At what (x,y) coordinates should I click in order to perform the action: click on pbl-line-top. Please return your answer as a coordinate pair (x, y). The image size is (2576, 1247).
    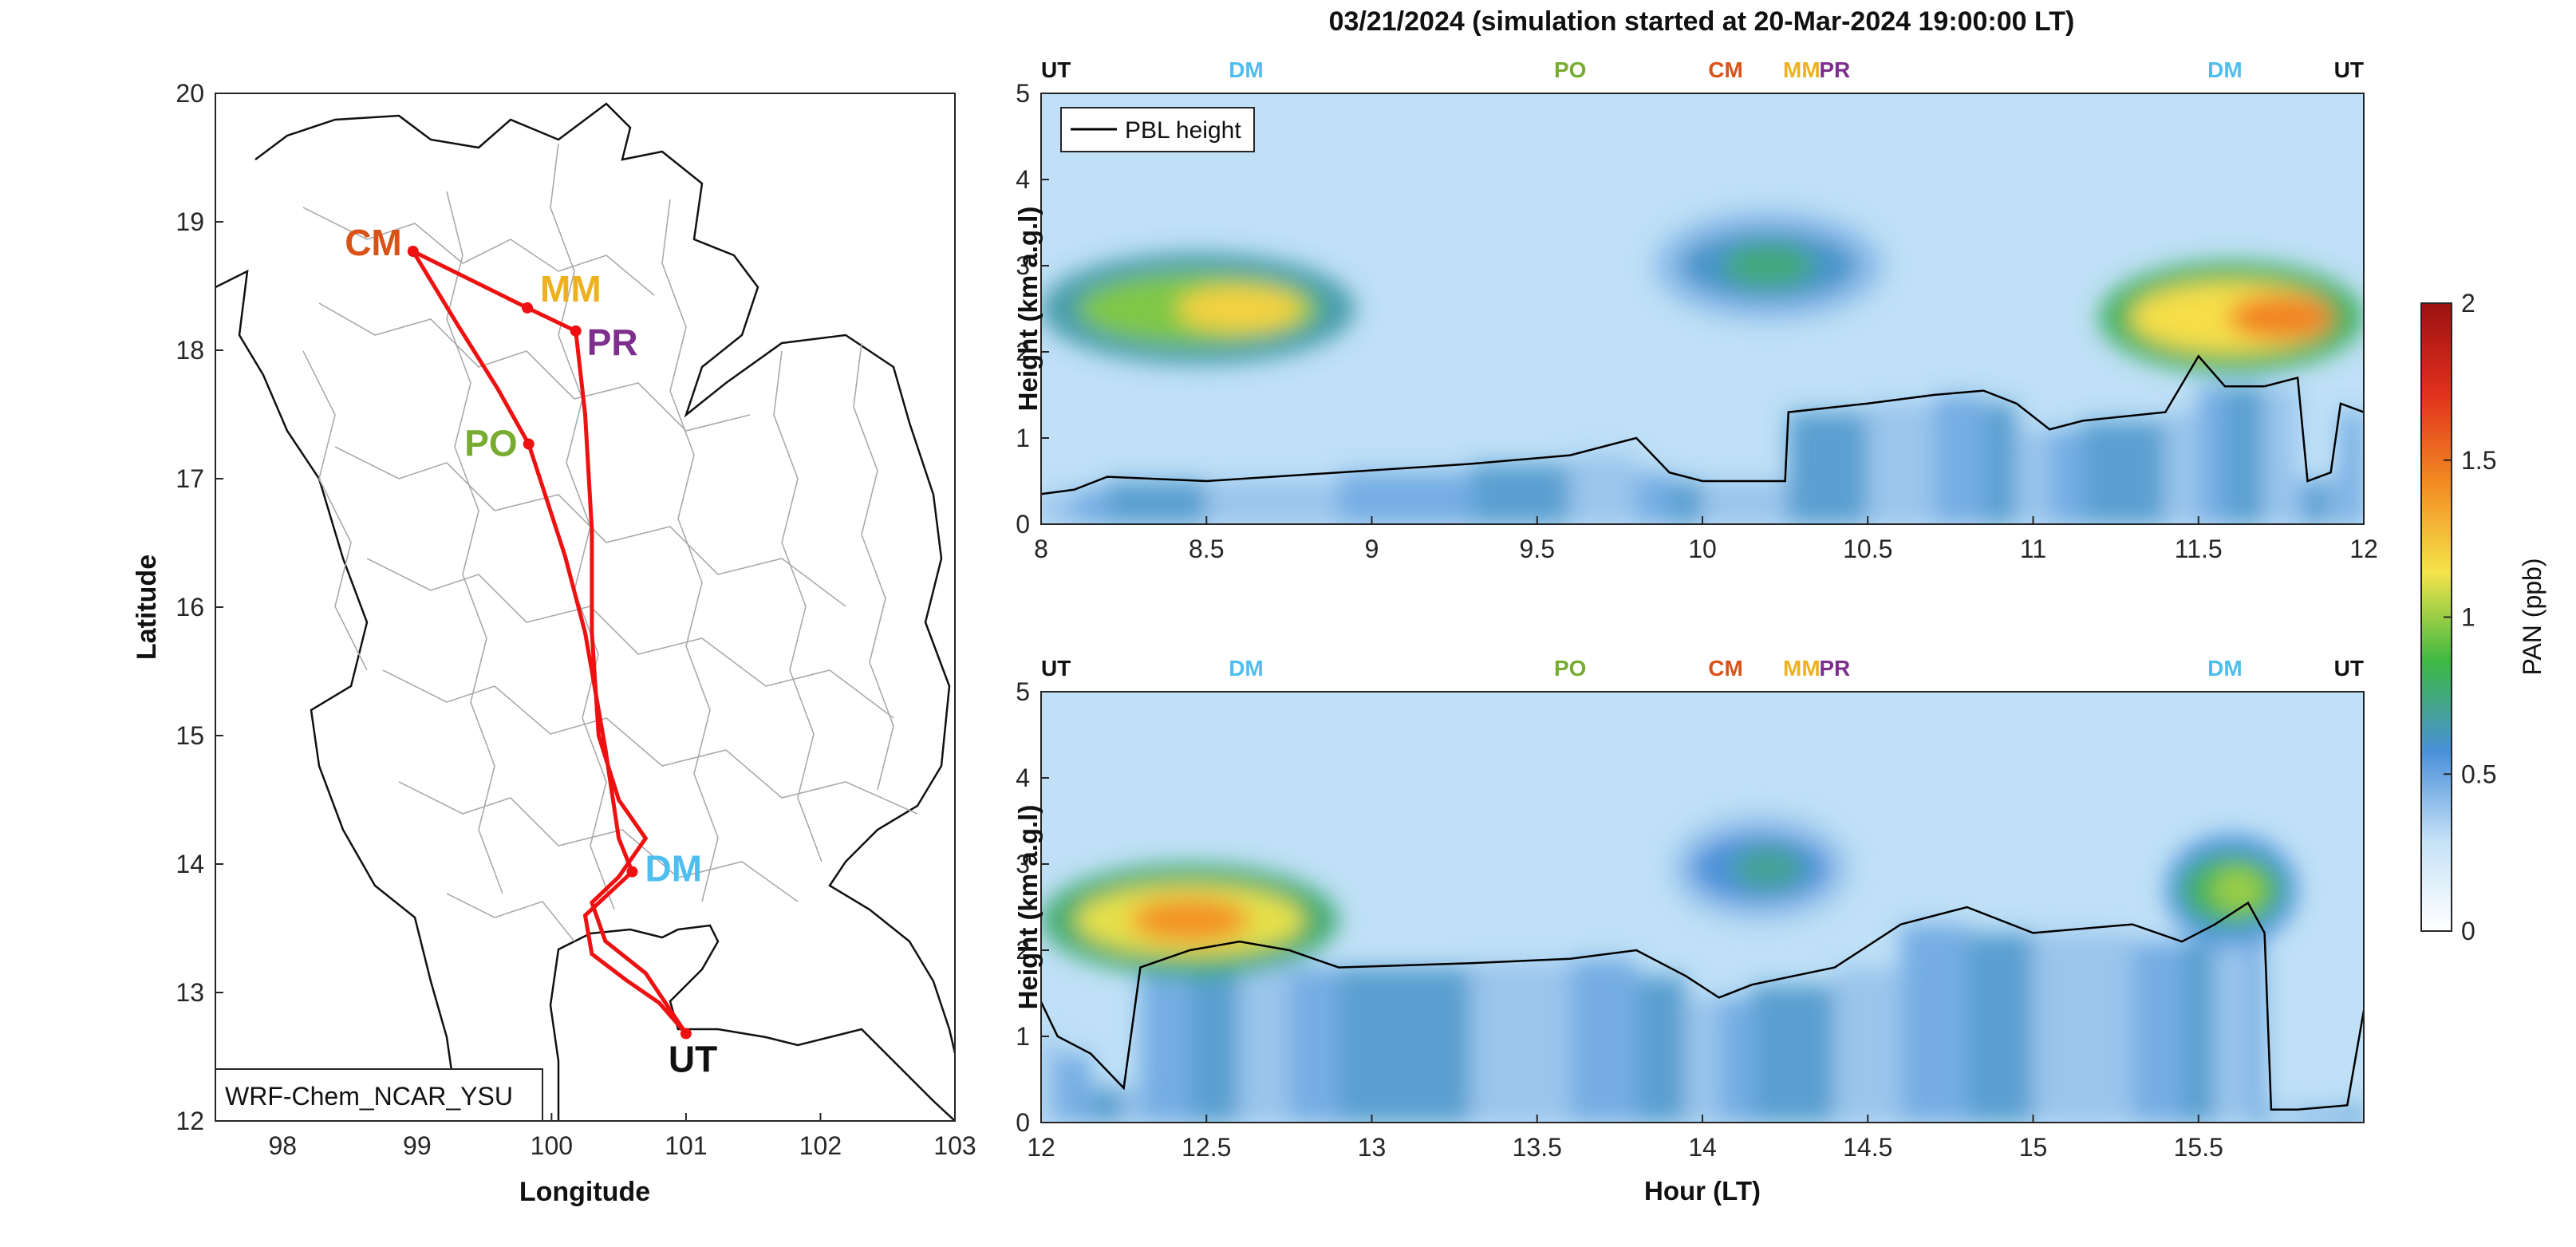
    Looking at the image, I should click on (1703, 425).